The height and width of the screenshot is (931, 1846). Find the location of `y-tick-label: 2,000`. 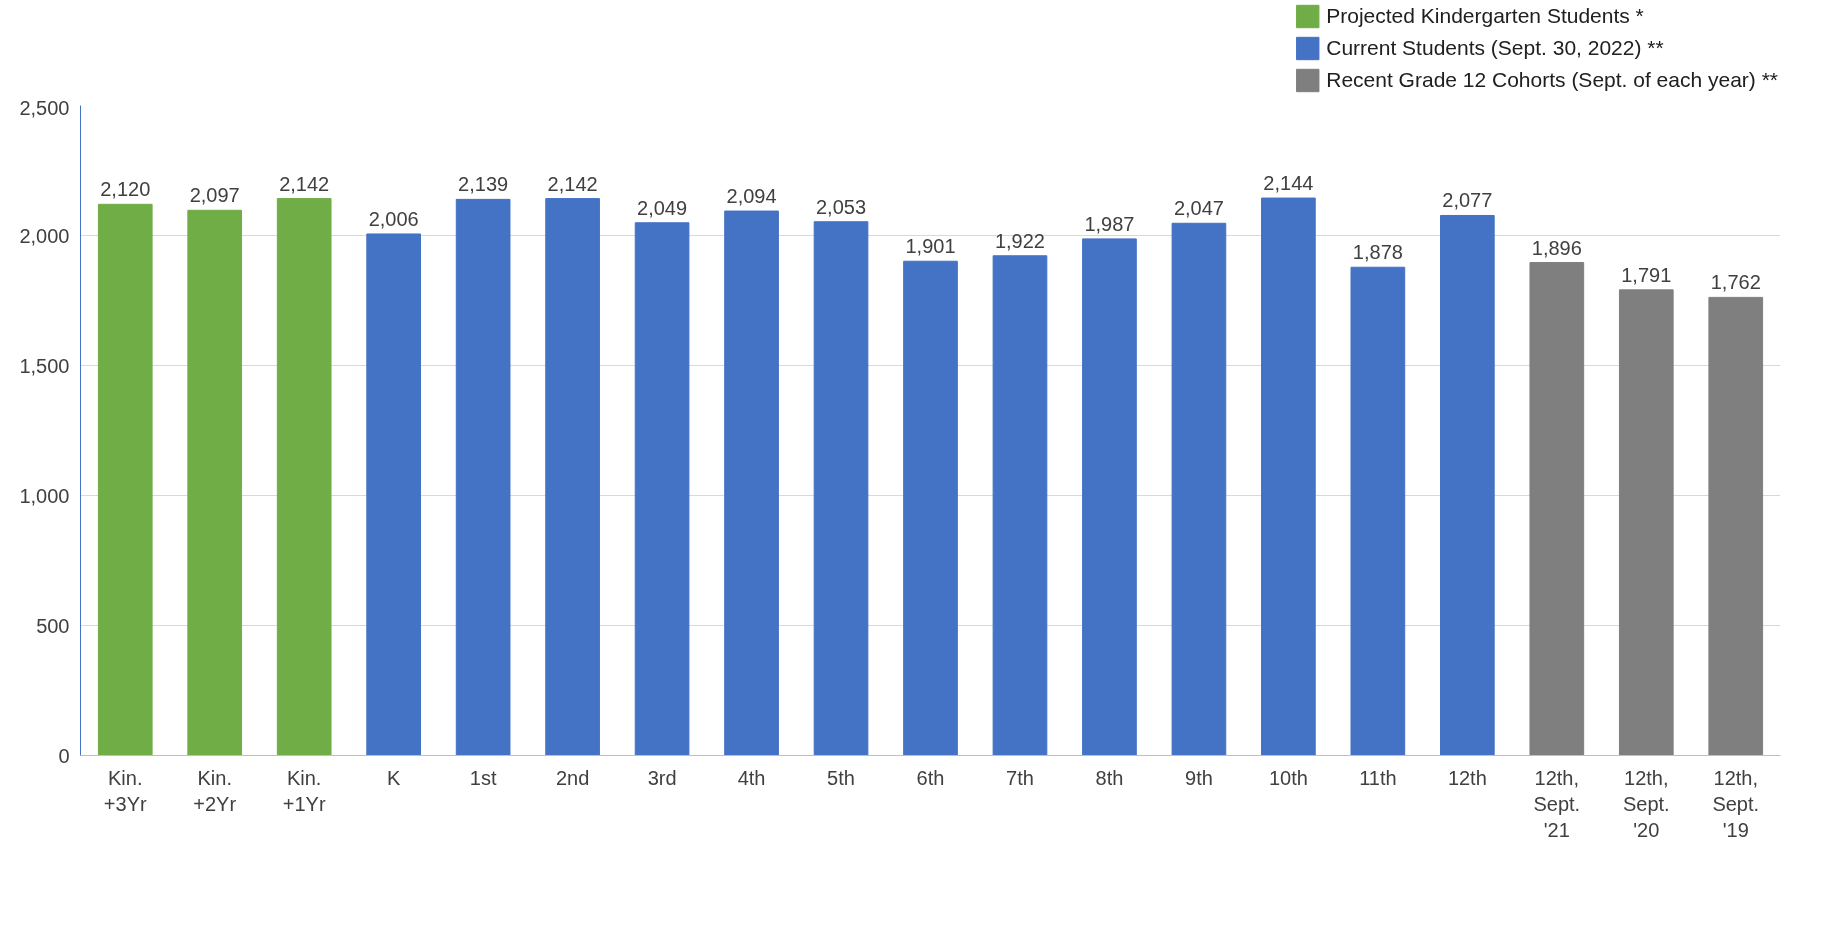

y-tick-label: 2,000 is located at coordinates (44, 235).